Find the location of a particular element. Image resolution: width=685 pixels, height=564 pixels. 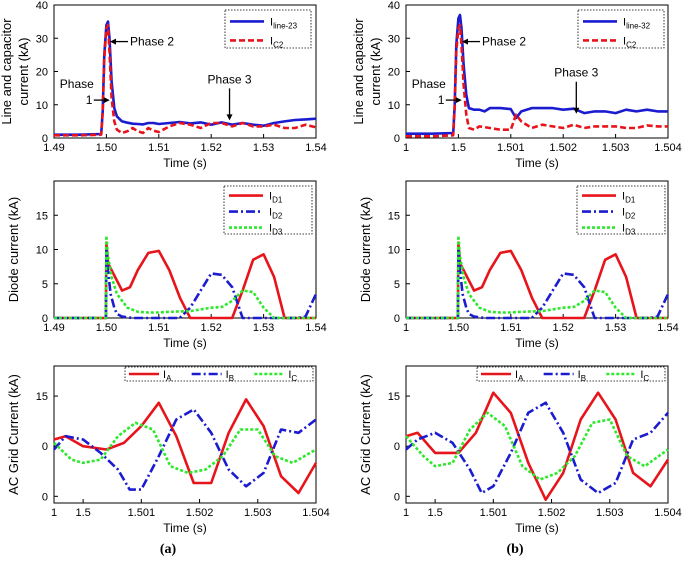

legend: IA IB IC is located at coordinates (219, 374).